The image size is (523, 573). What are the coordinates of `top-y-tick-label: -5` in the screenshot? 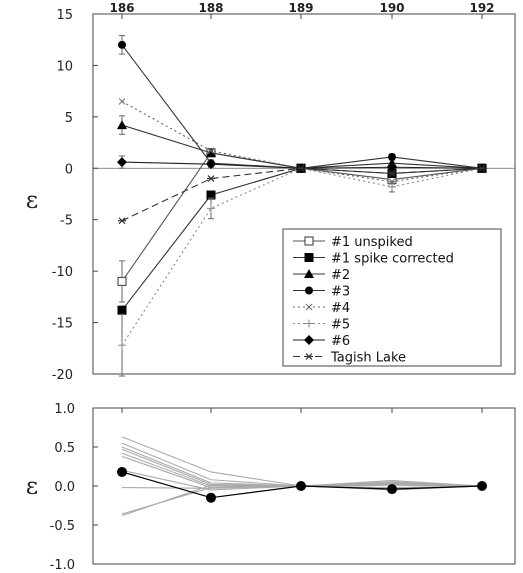 It's located at (66, 221).